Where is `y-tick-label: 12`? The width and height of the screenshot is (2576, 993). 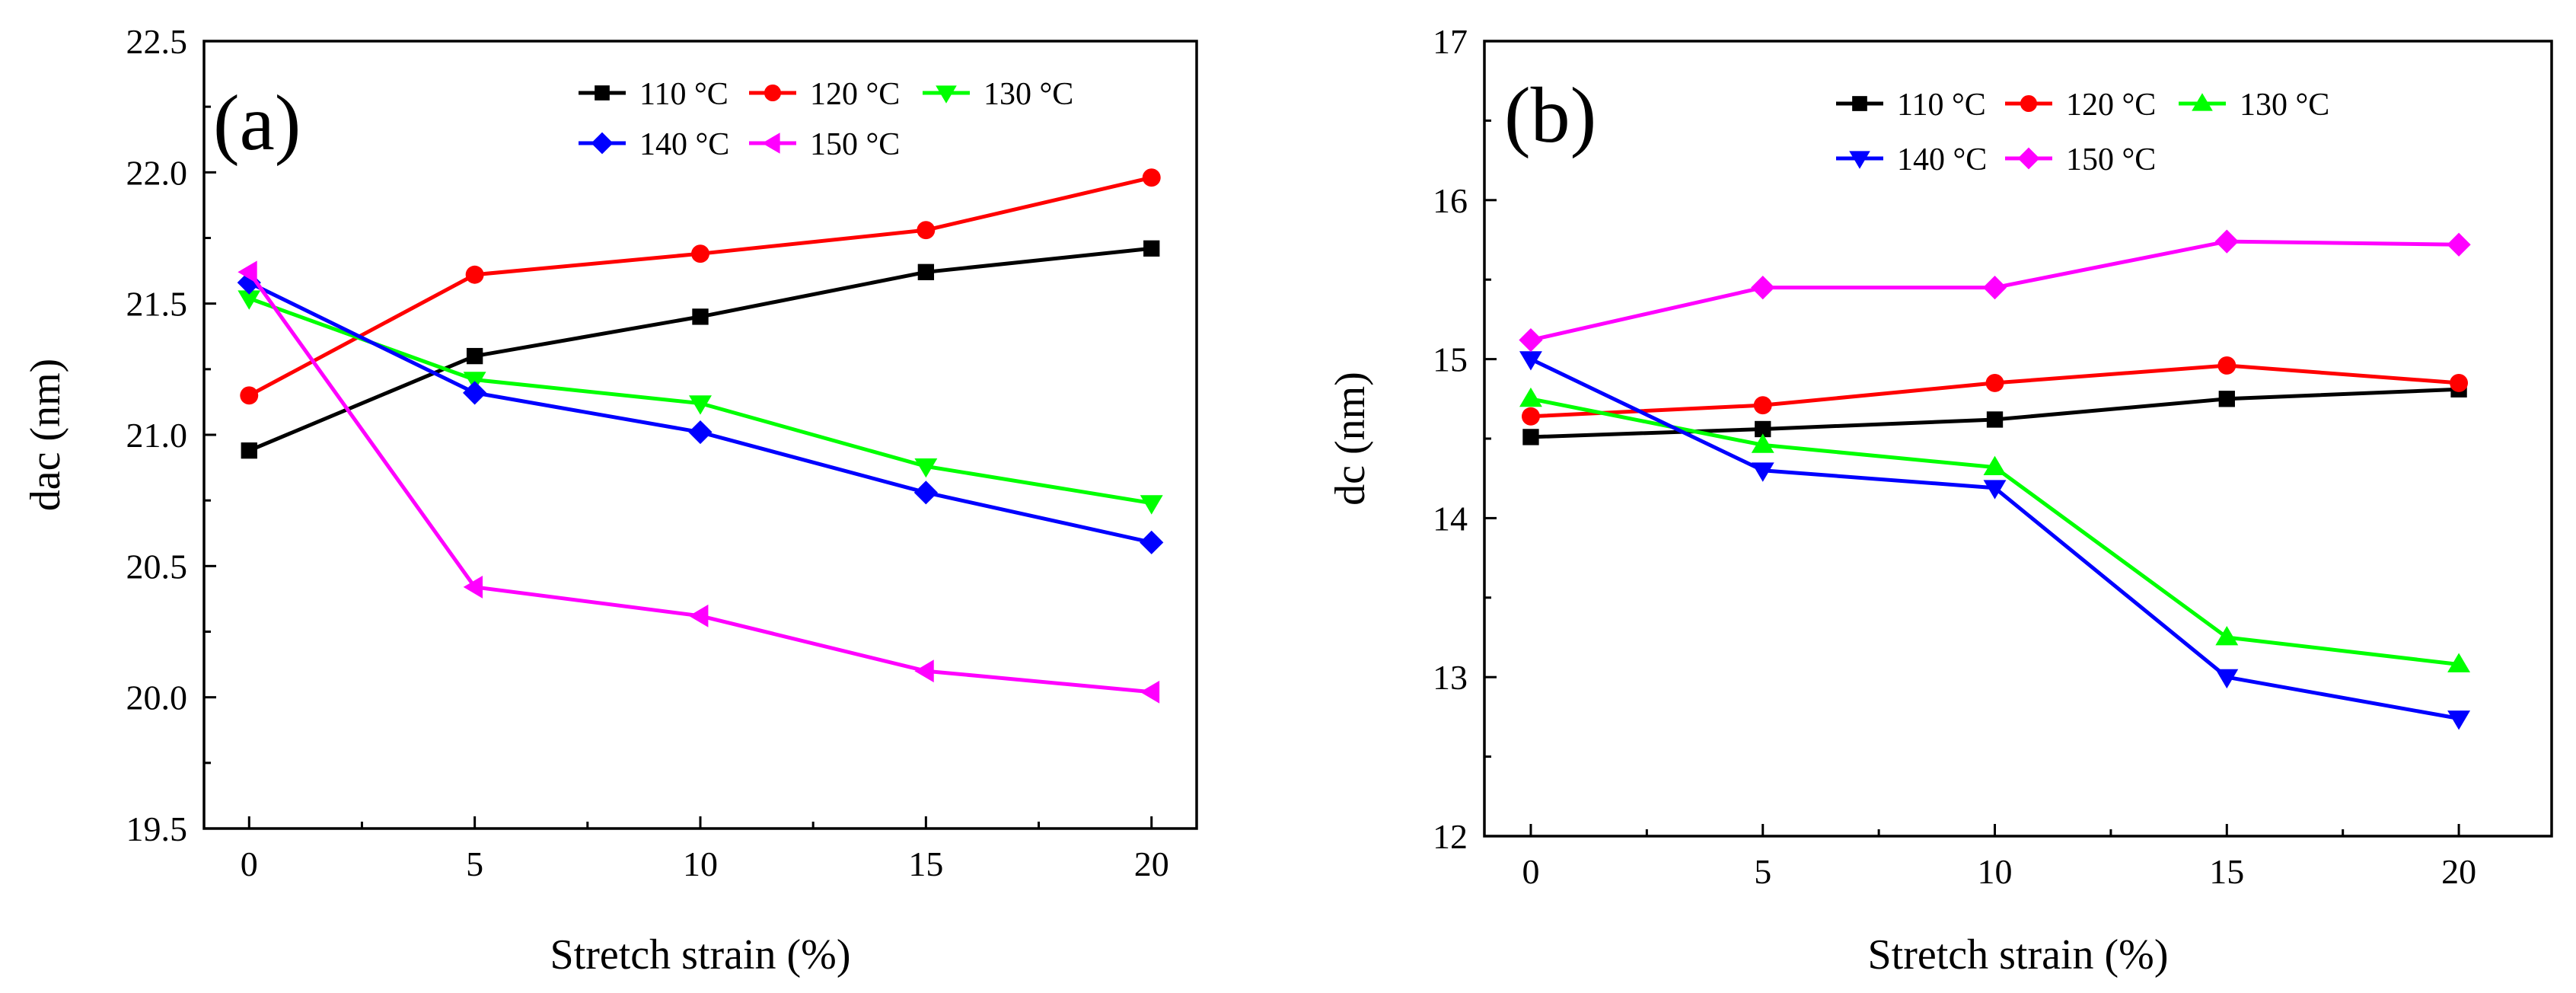 y-tick-label: 12 is located at coordinates (1450, 836).